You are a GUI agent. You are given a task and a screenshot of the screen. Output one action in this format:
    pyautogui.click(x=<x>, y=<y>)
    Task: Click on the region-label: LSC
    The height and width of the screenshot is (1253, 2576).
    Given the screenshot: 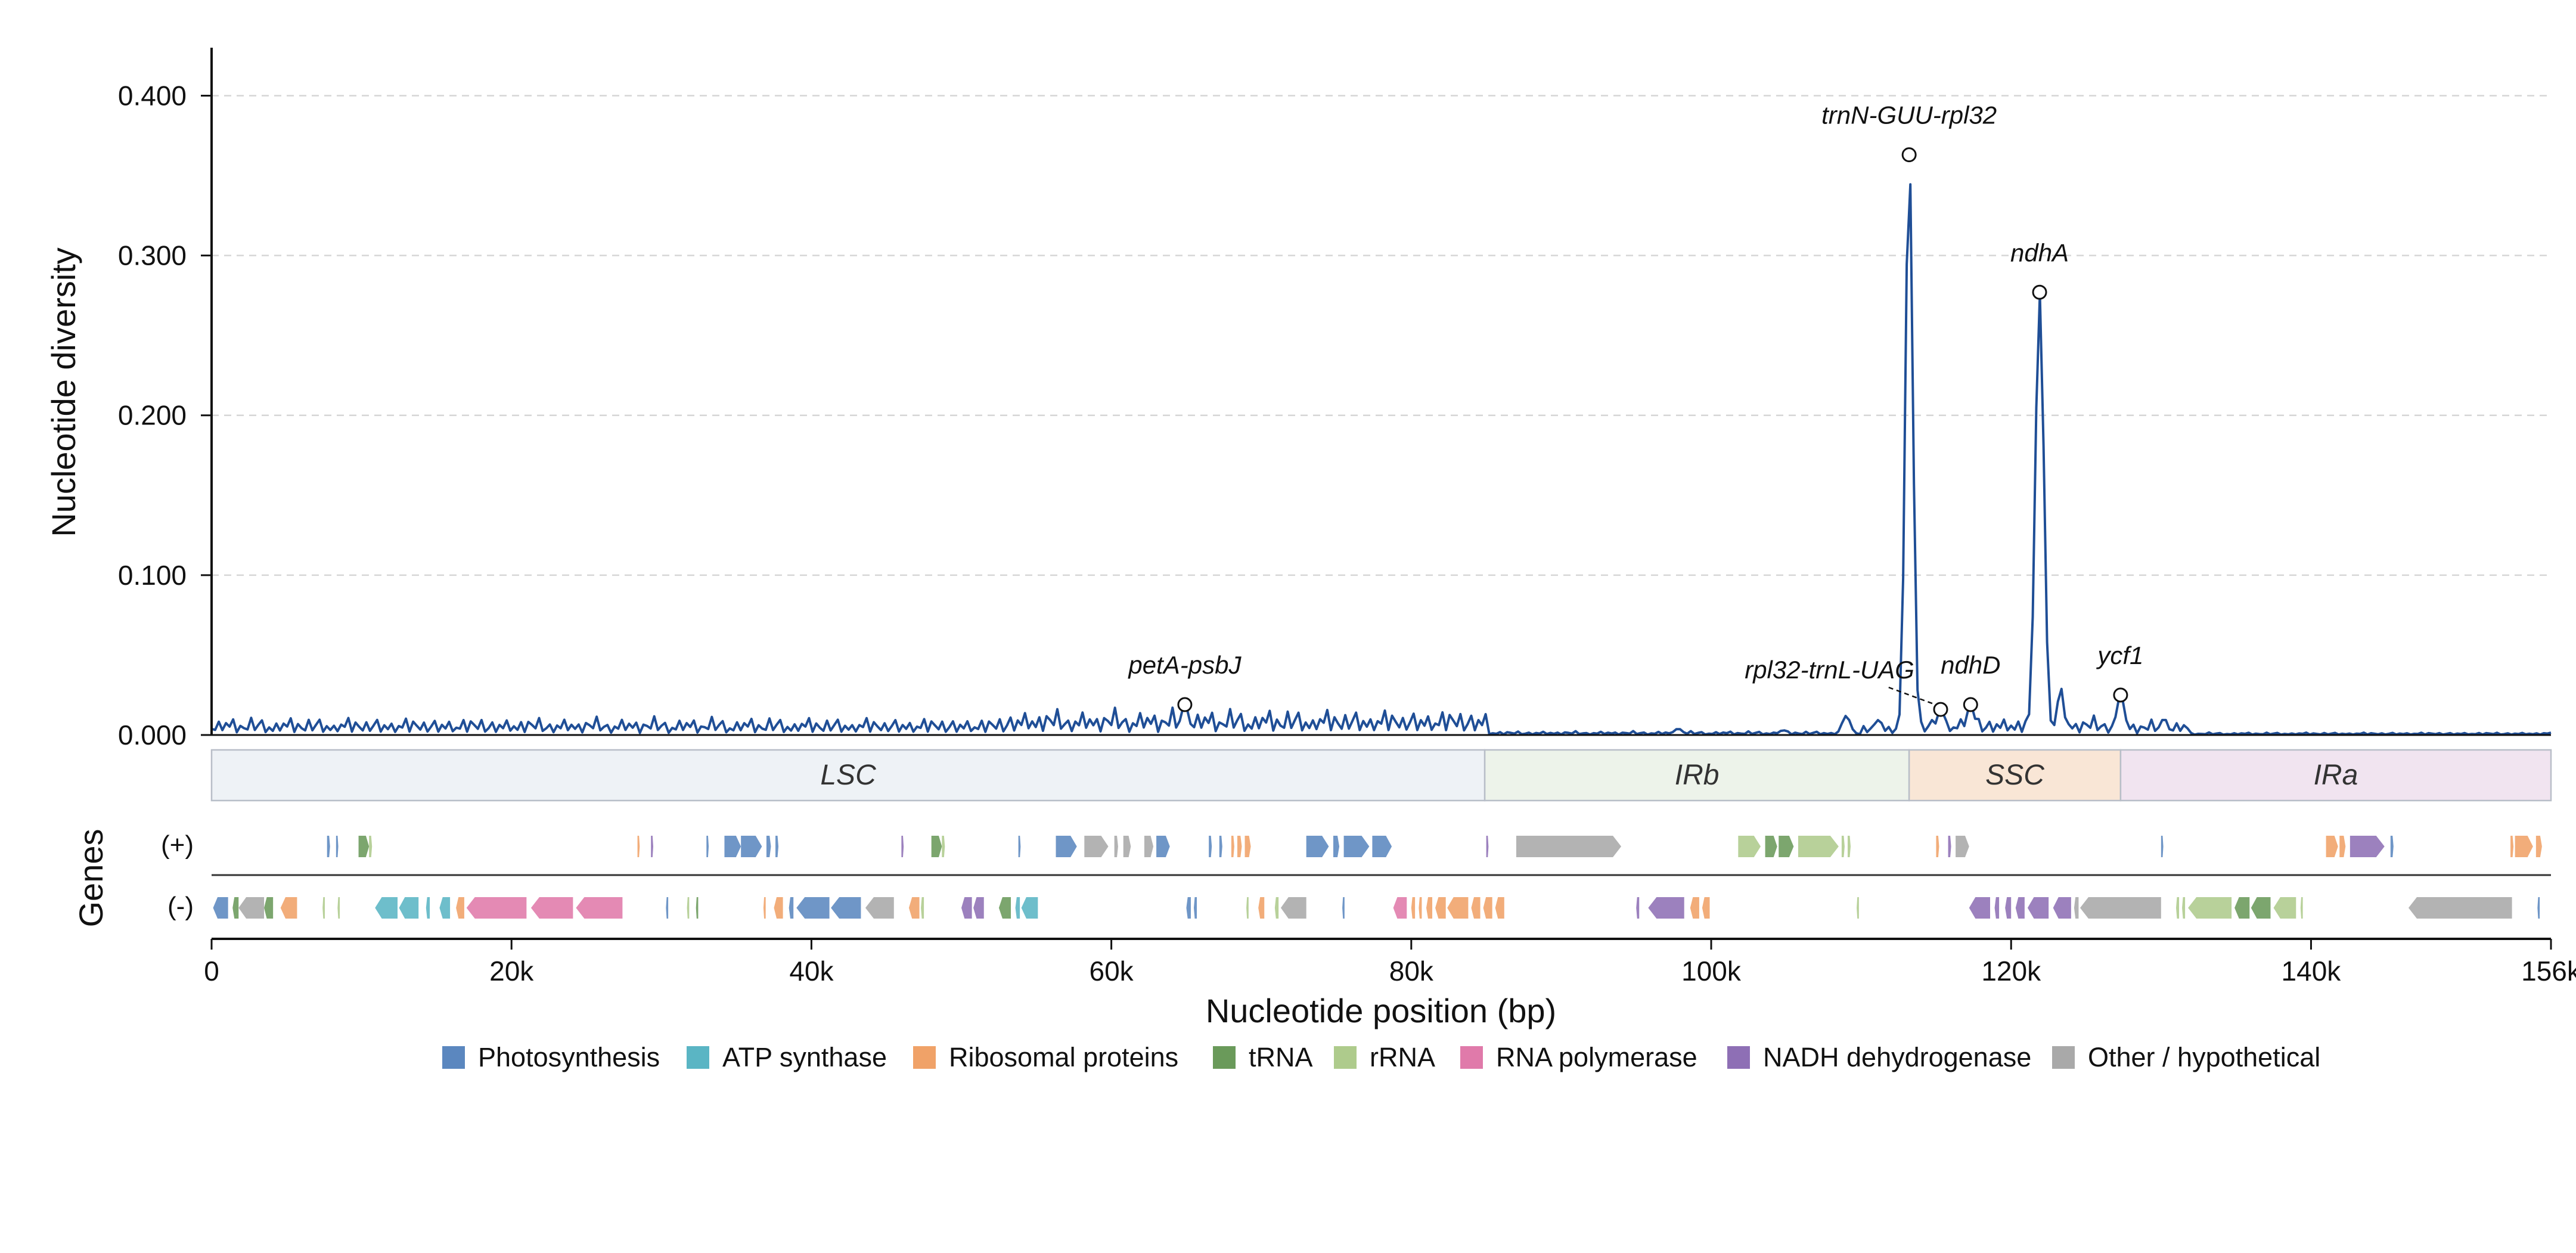 What is the action you would take?
    pyautogui.click(x=848, y=775)
    